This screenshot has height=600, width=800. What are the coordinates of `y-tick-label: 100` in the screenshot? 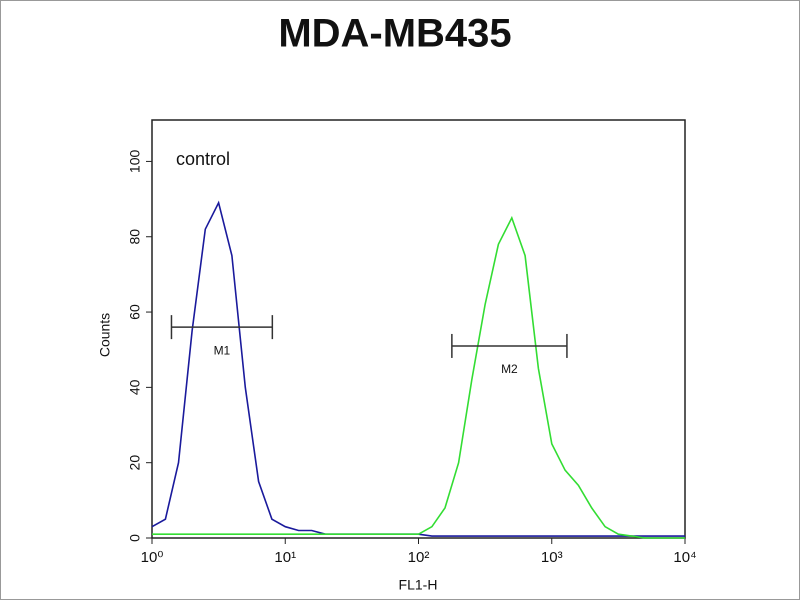 It's located at (135, 162).